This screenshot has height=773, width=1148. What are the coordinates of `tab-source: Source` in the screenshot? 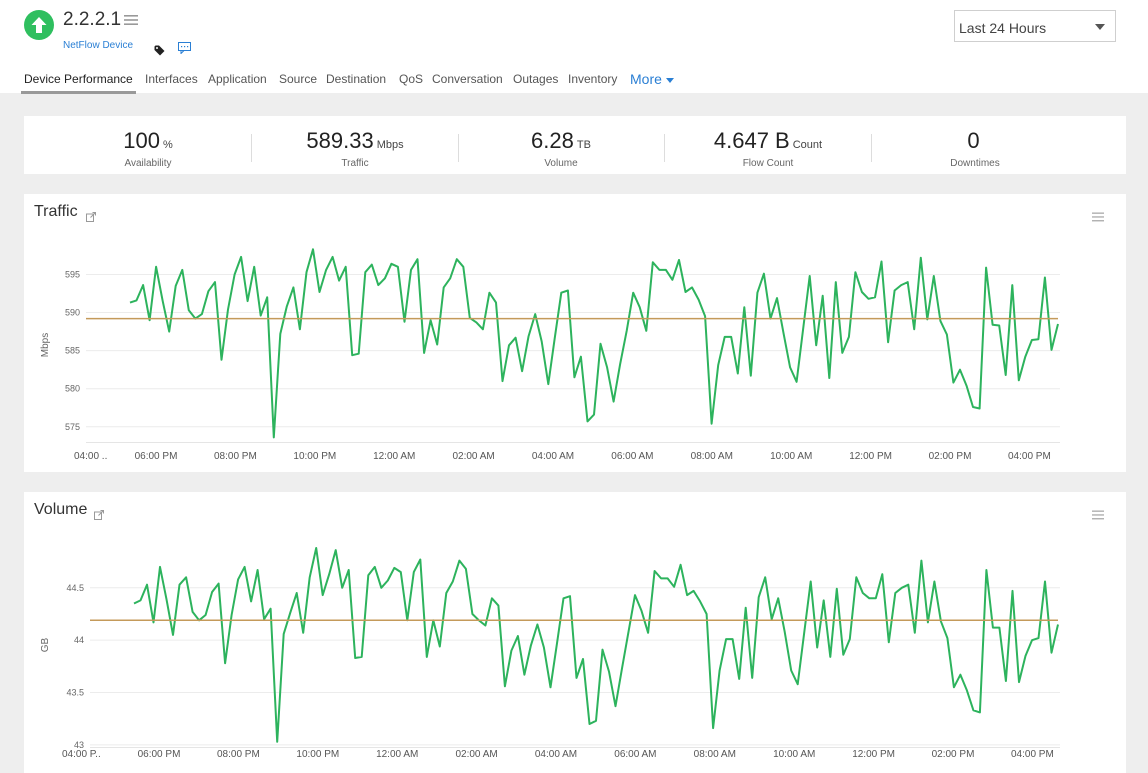 It's located at (298, 79).